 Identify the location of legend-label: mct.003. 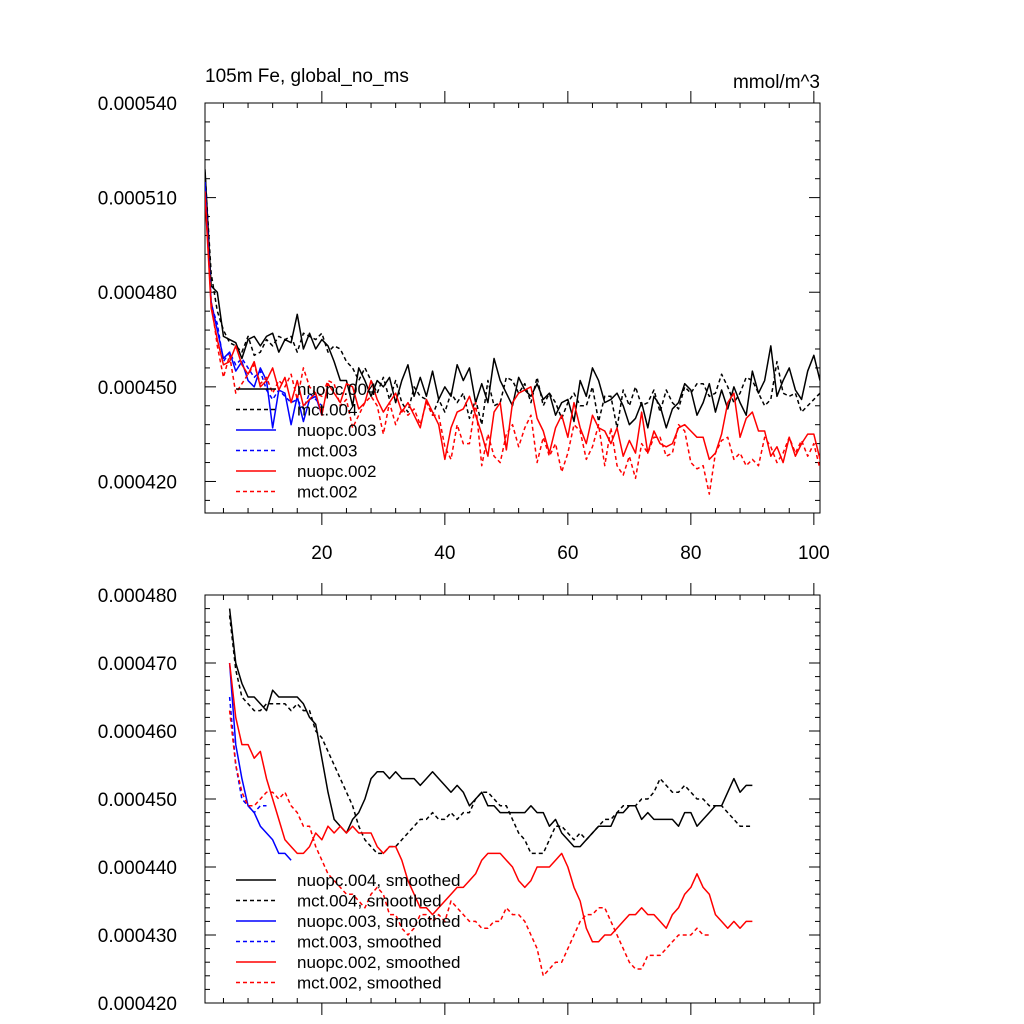
(327, 451).